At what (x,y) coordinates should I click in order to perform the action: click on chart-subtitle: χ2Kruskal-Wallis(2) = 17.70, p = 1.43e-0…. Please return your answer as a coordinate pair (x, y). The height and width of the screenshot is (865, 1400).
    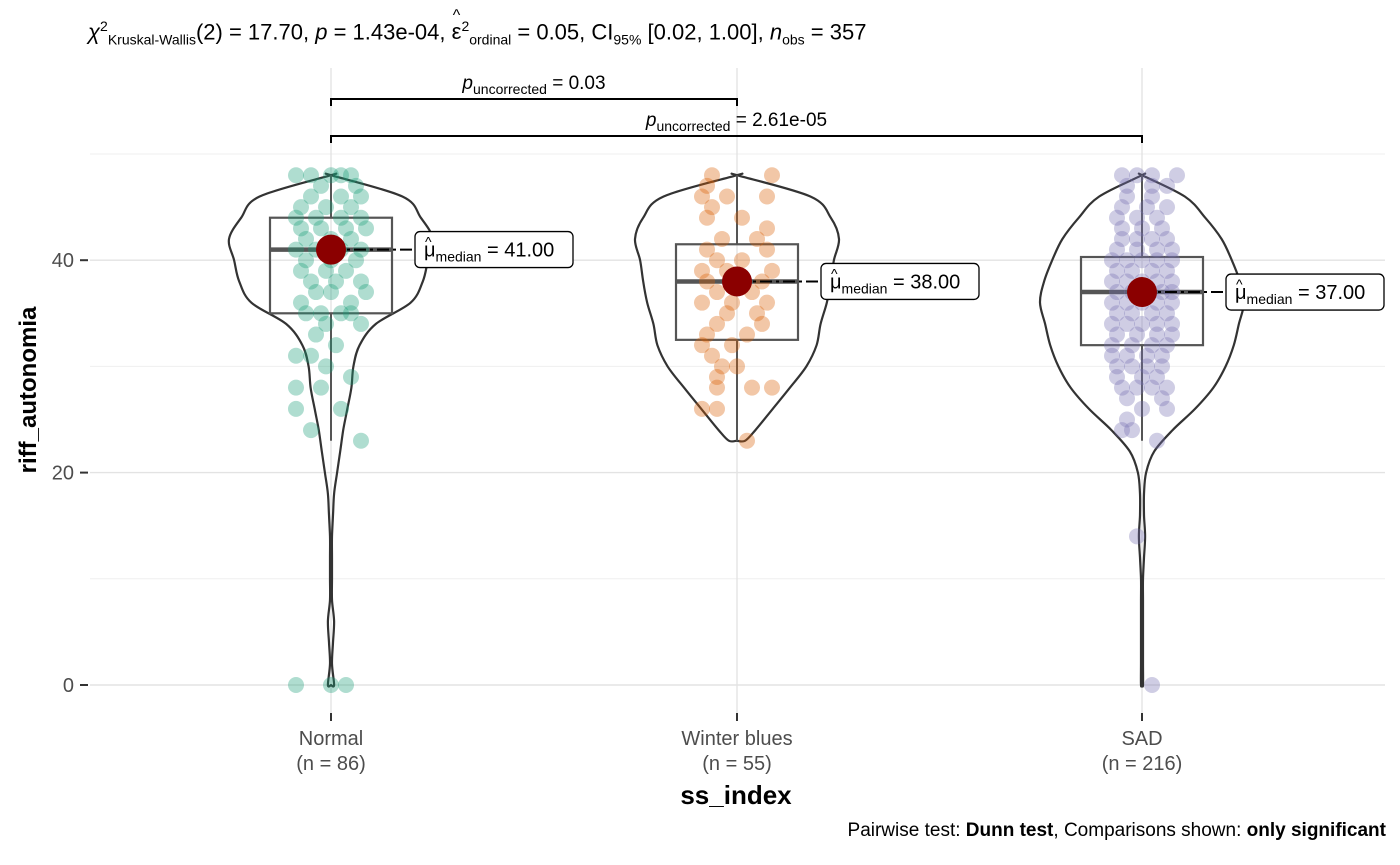
    Looking at the image, I should click on (477, 27).